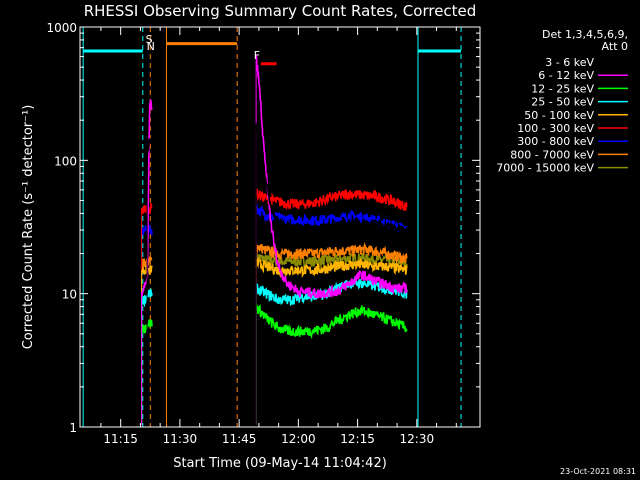 The width and height of the screenshot is (640, 480). Describe the element at coordinates (552, 154) in the screenshot. I see `legend-label-7: 800 - 7000 keV` at that location.